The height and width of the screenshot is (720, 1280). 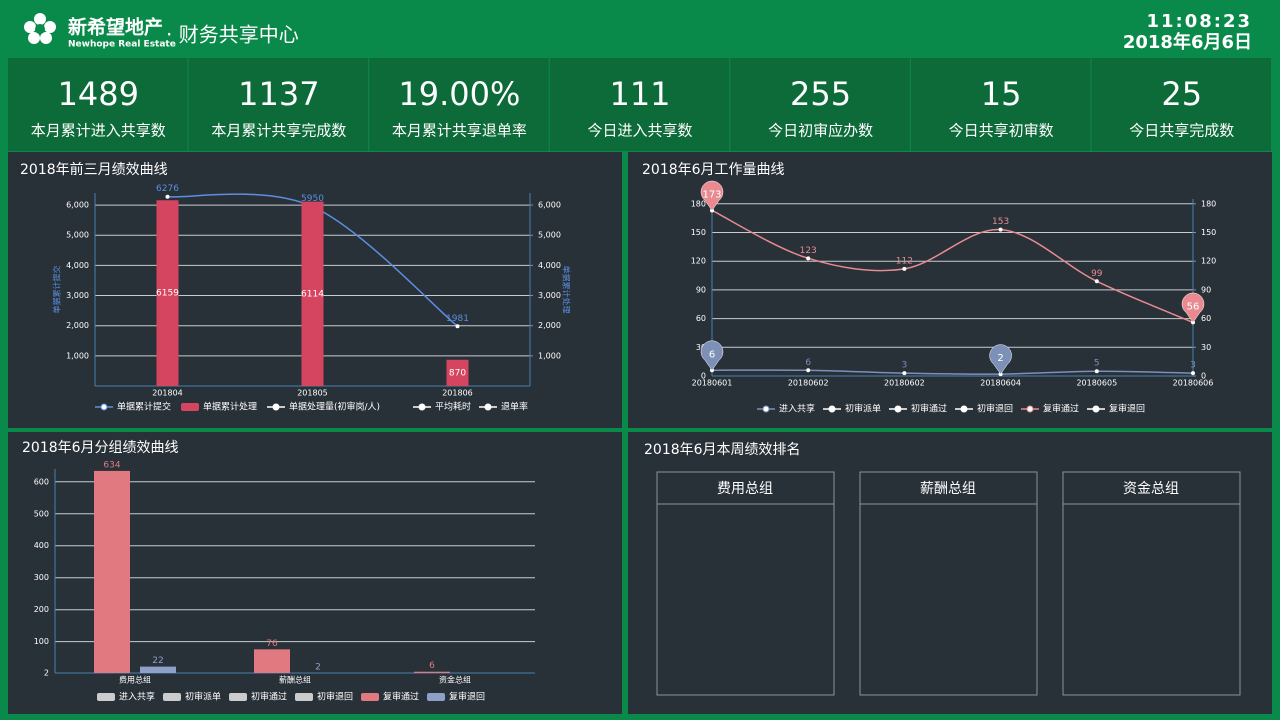 What do you see at coordinates (713, 170) in the screenshot?
I see `chart-title: 2018年6月工作量曲线` at bounding box center [713, 170].